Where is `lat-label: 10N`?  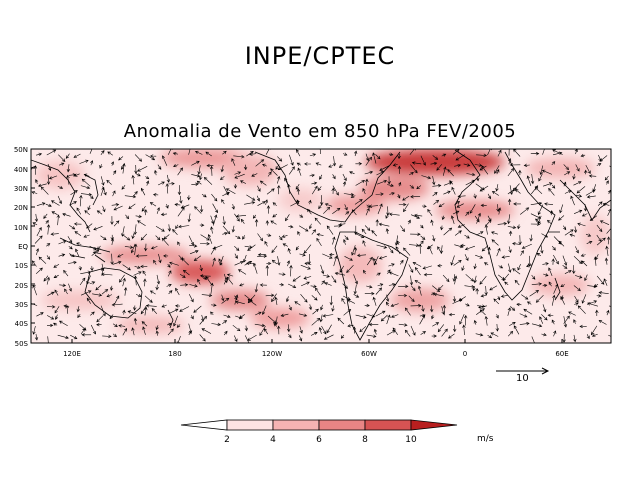 lat-label: 10N is located at coordinates (21, 228).